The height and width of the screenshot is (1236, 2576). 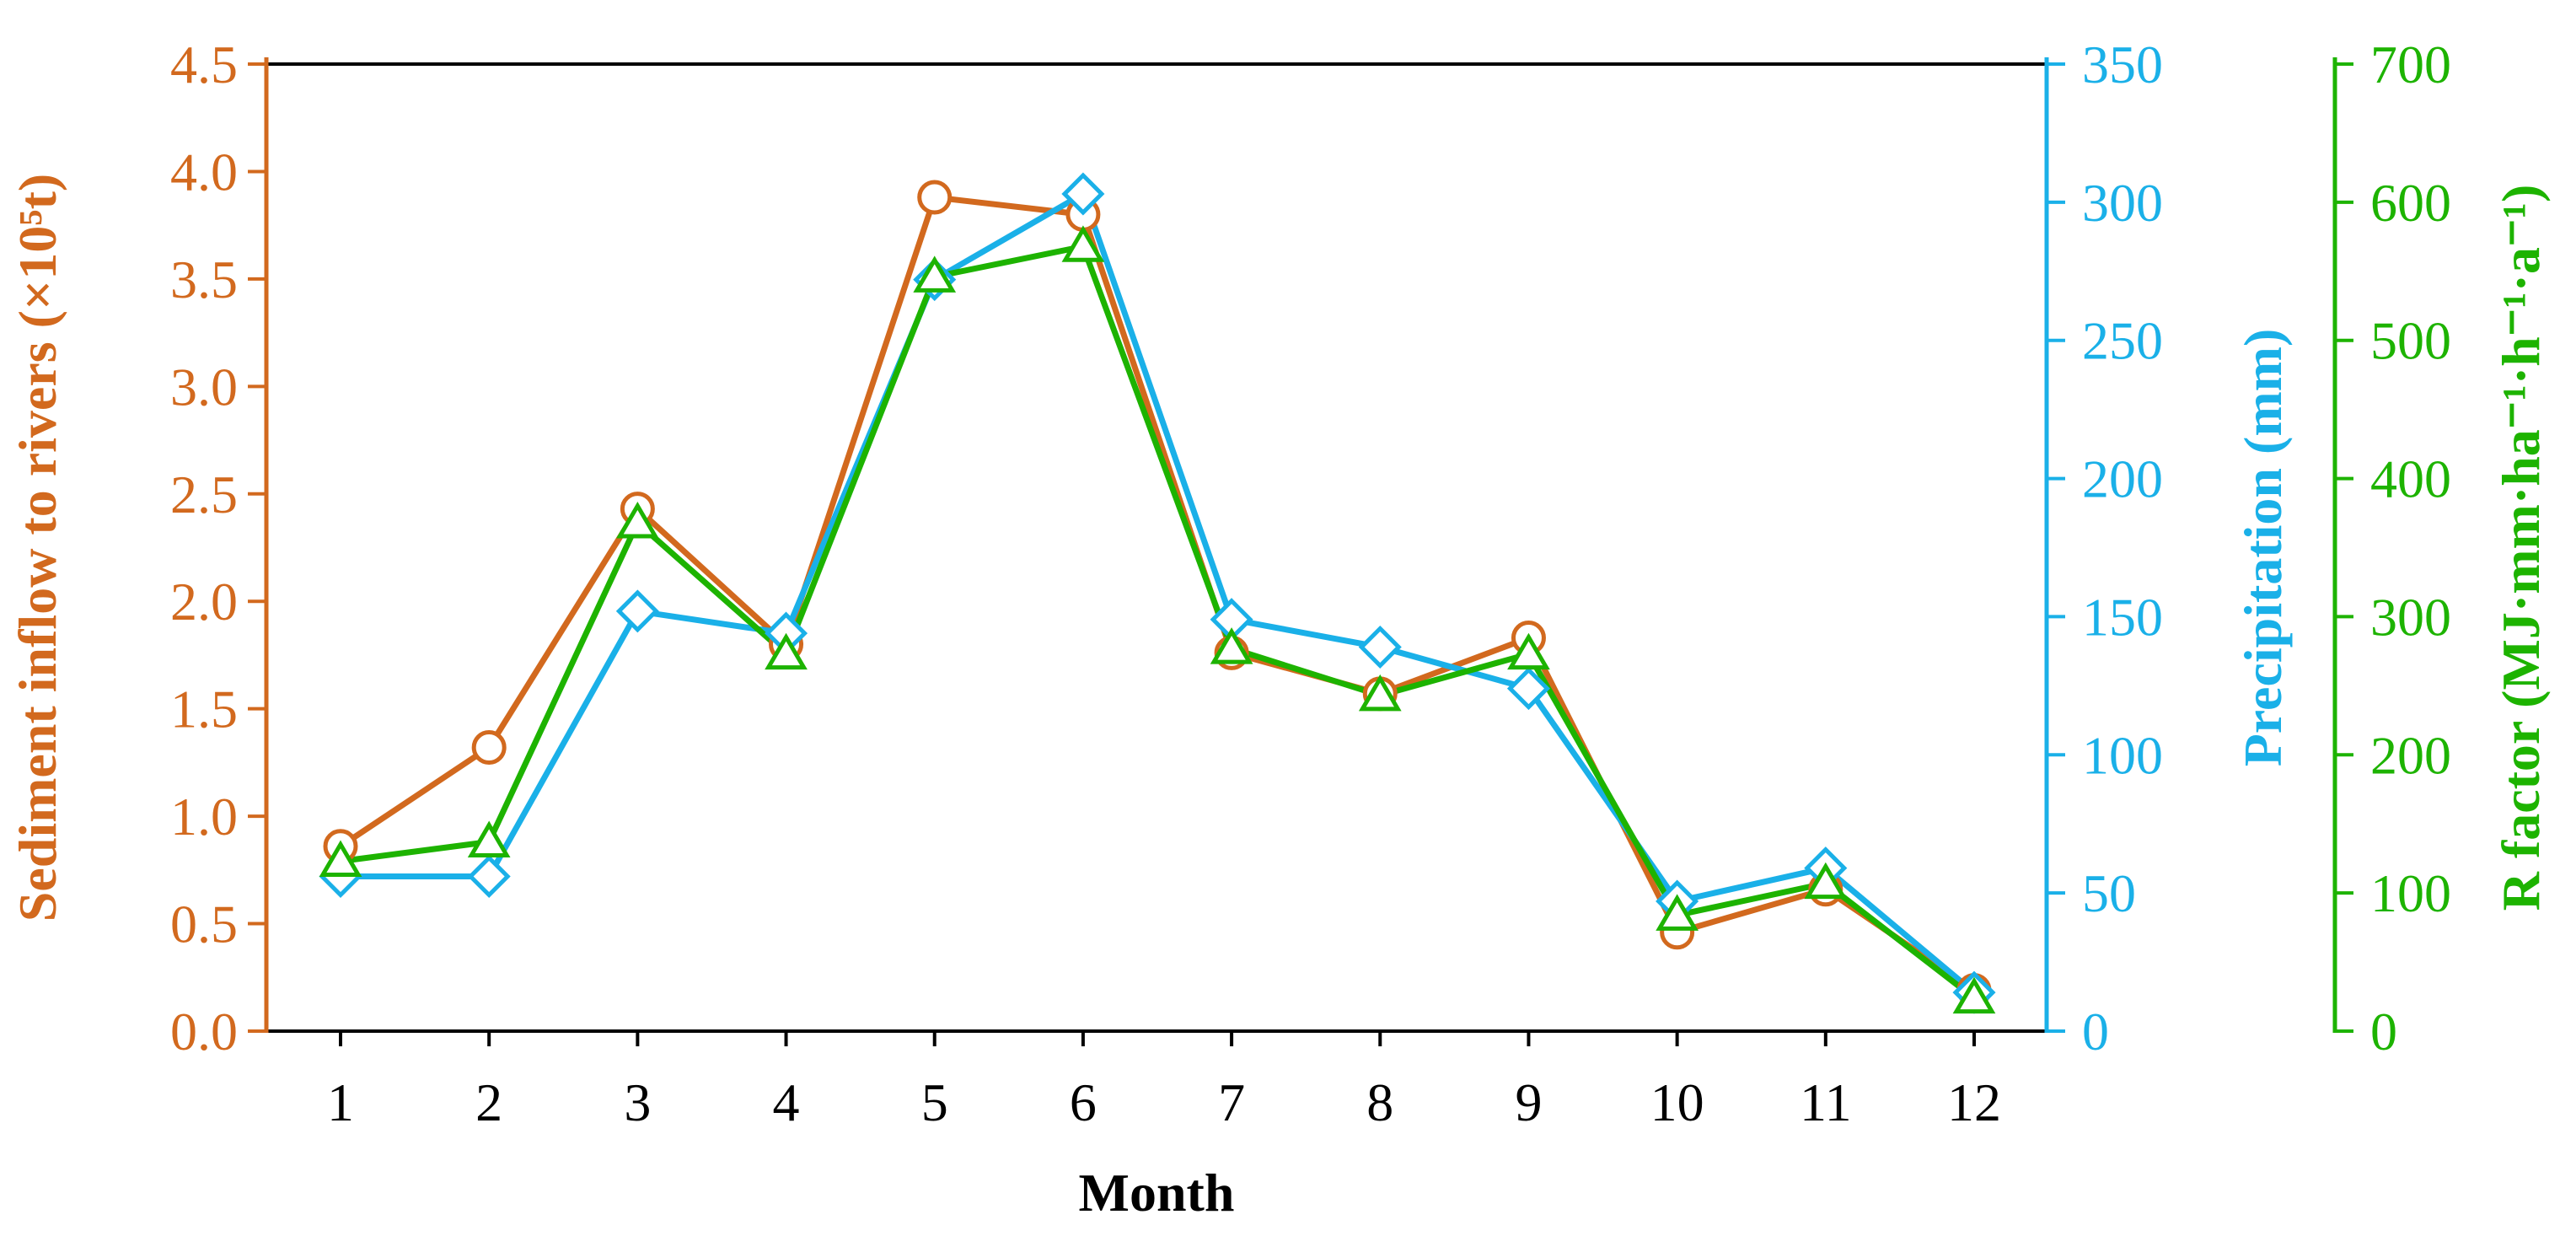 I want to click on precip-axis-title: Precipitation (mm), so click(x=2263, y=548).